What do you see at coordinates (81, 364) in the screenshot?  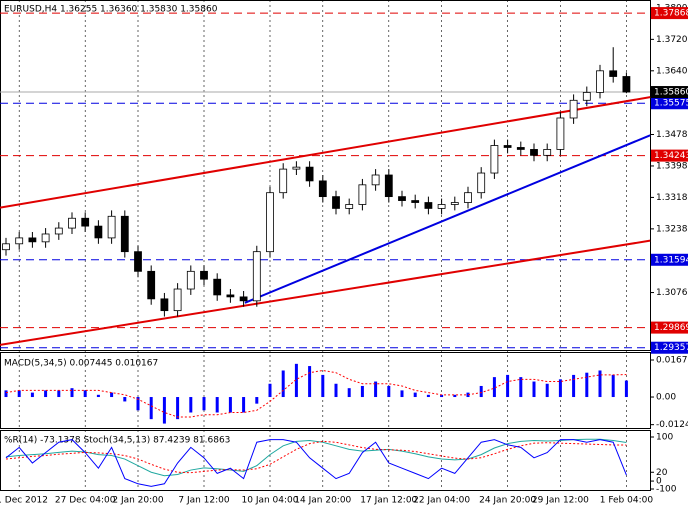 I see `macd-title: MACD(5,34,5) 0.007445 0.010167` at bounding box center [81, 364].